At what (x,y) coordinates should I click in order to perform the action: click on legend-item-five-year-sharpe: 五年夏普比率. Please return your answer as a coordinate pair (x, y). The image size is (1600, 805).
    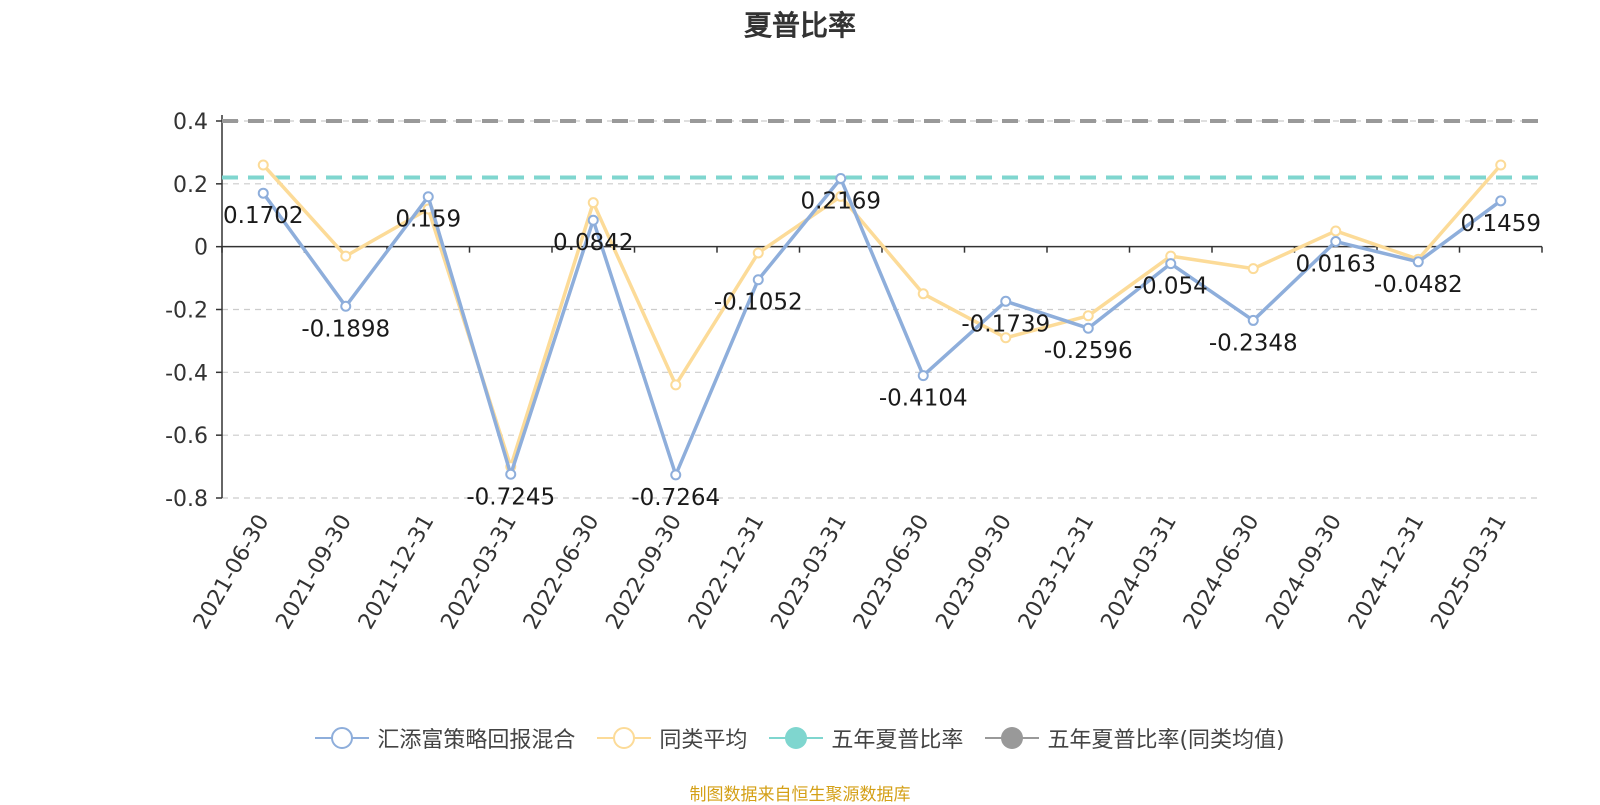
    Looking at the image, I should click on (866, 738).